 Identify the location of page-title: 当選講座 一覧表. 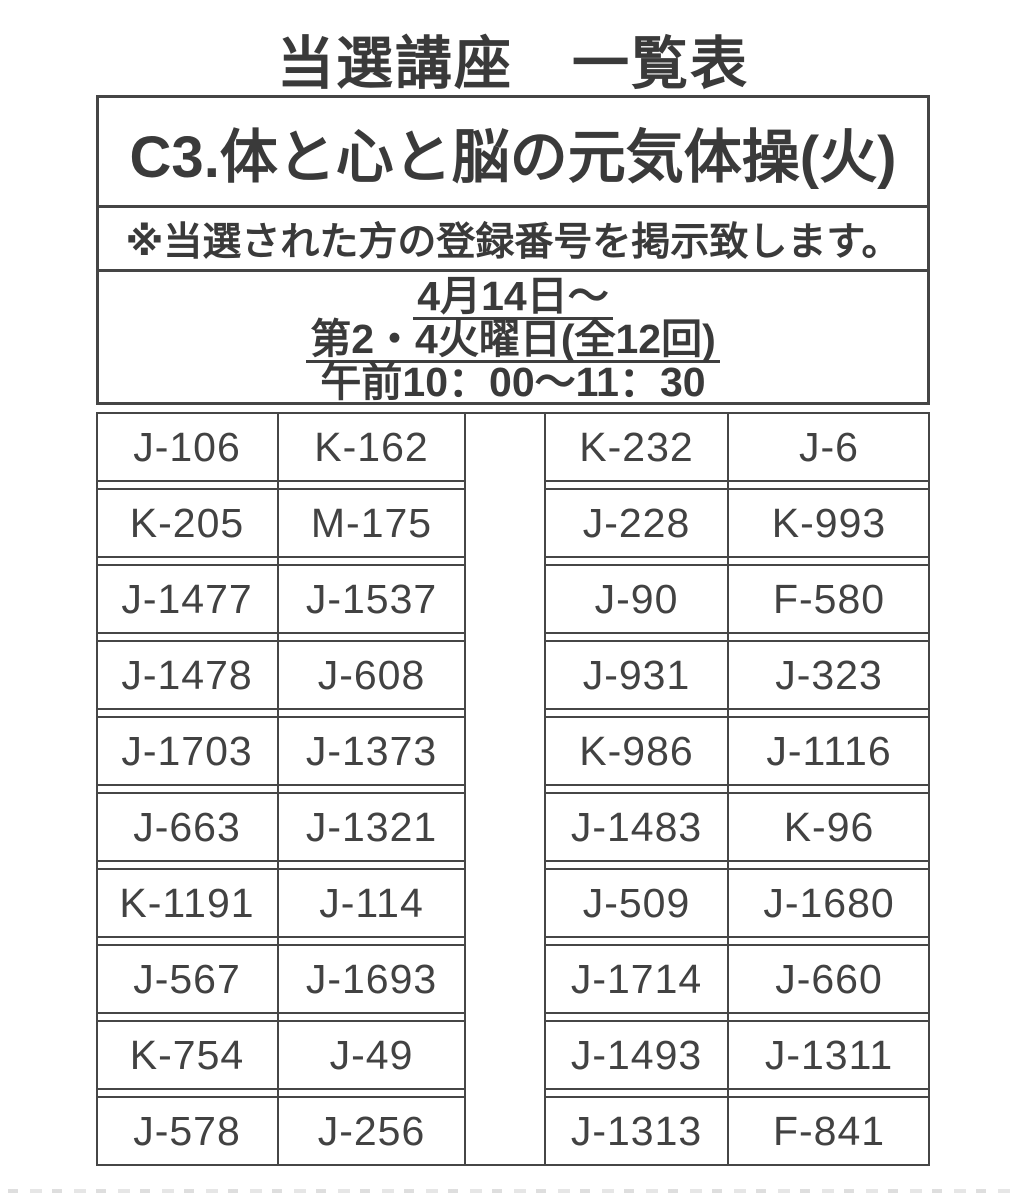
(513, 64).